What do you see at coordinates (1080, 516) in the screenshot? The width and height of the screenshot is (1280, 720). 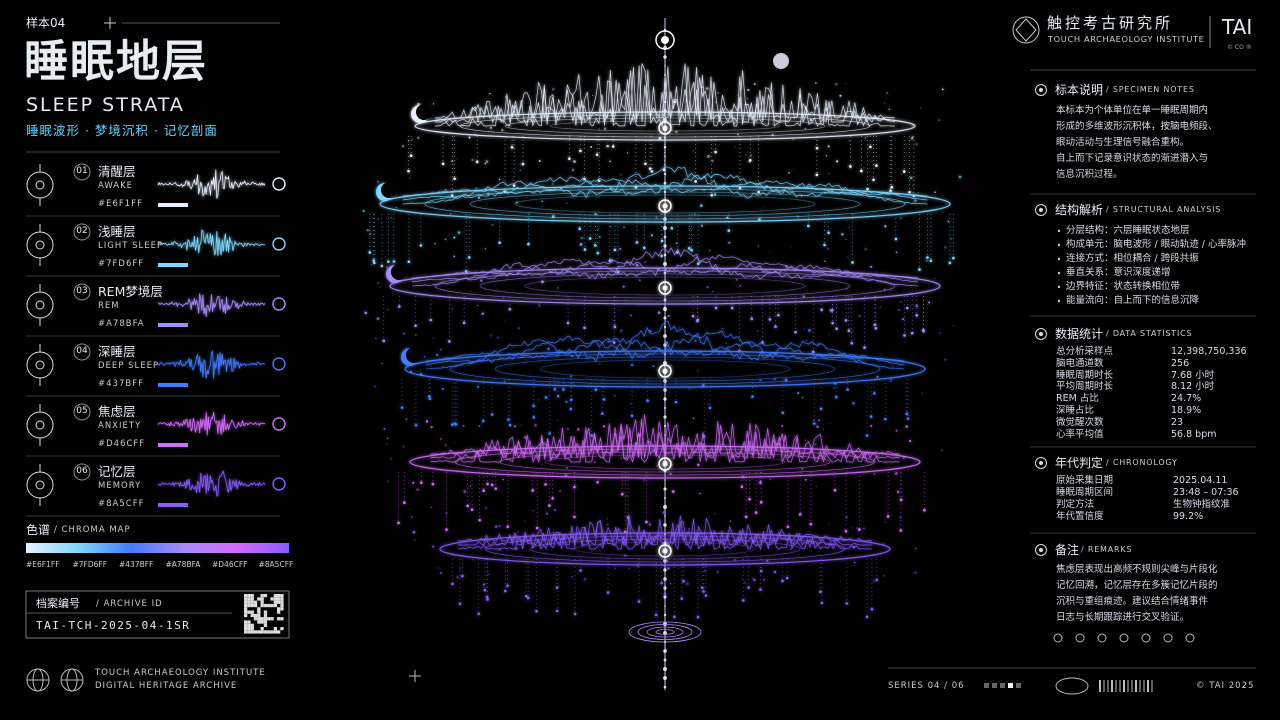 I see `chrono-label: 年代置信度` at bounding box center [1080, 516].